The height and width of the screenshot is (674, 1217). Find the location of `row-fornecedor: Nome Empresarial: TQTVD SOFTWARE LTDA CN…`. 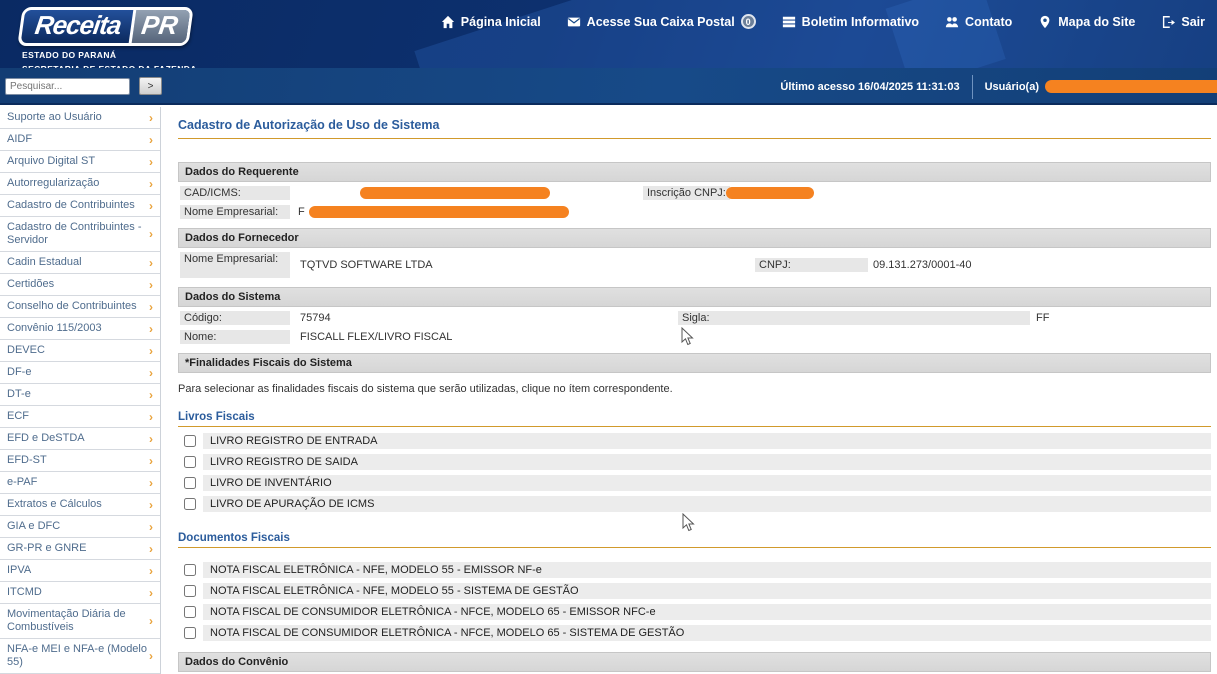

row-fornecedor: Nome Empresarial: TQTVD SOFTWARE LTDA CN… is located at coordinates (694, 265).